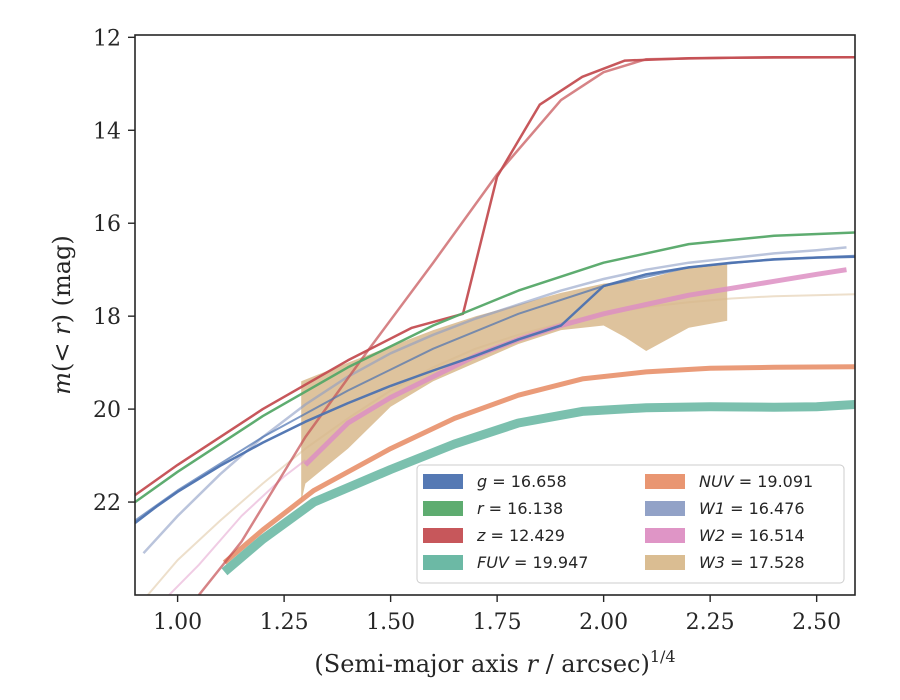 The width and height of the screenshot is (900, 700). I want to click on y-tick-label: 16, so click(107, 224).